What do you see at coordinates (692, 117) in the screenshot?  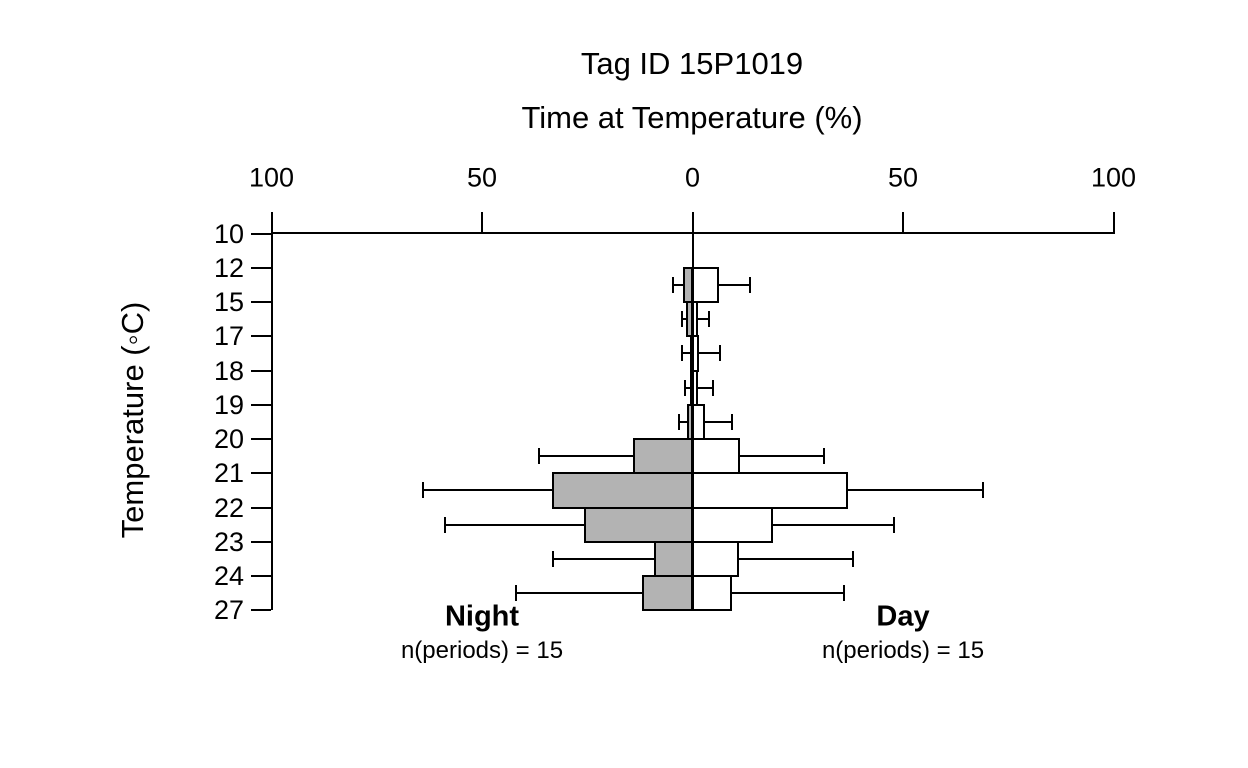 I see `chart-subtitle: Time at Temperature (%)` at bounding box center [692, 117].